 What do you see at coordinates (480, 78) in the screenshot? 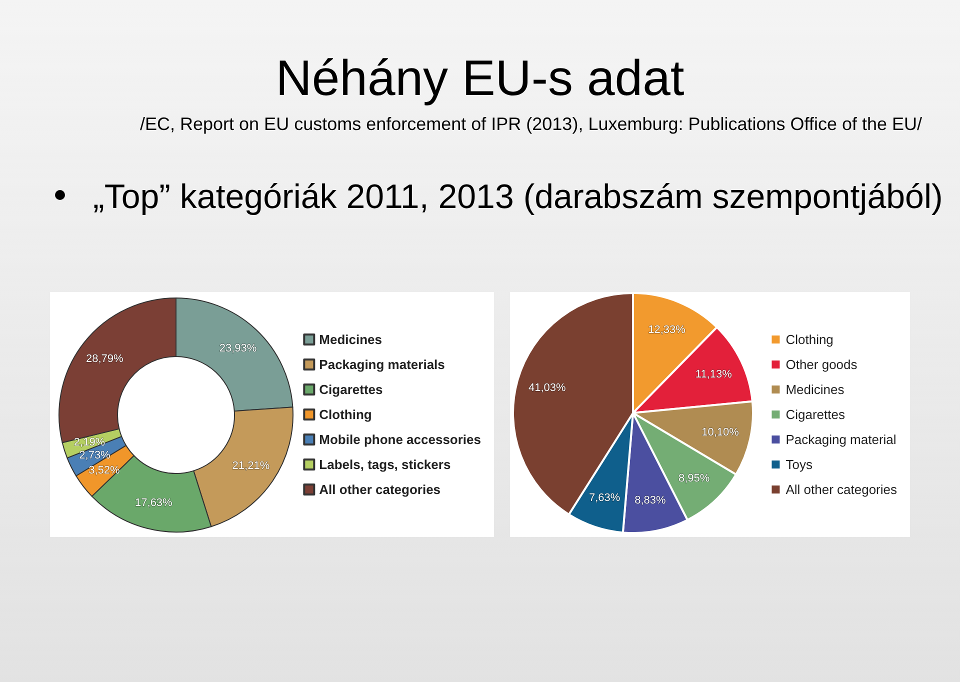
I see `chart-title: Néhány EU-s adat` at bounding box center [480, 78].